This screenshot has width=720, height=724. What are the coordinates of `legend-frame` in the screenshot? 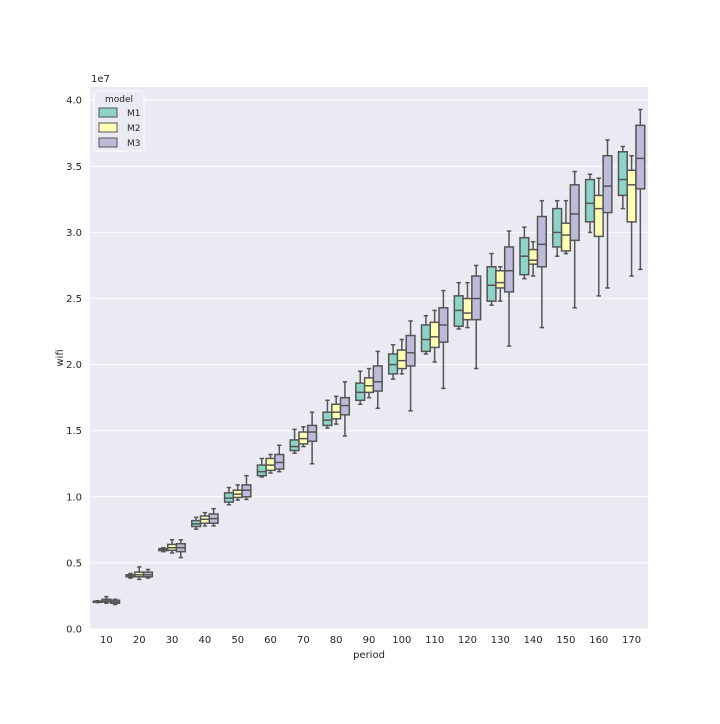 It's located at (119, 121).